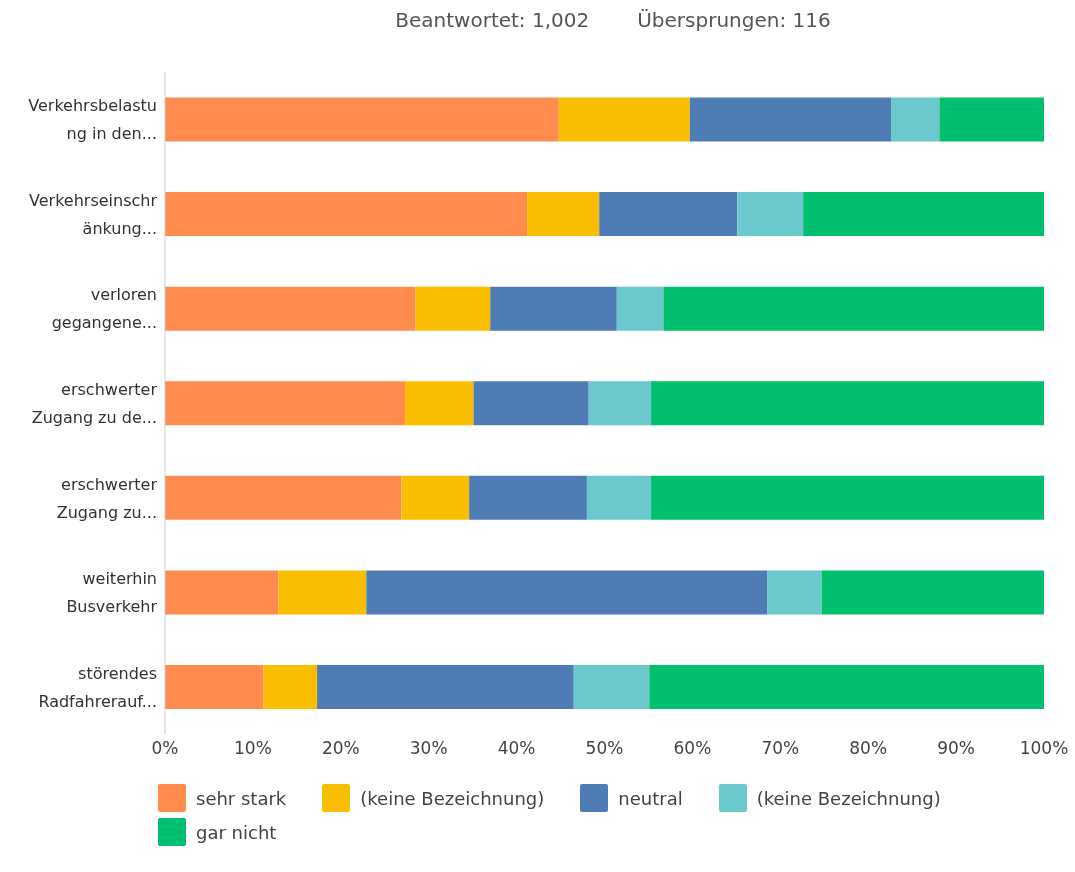  I want to click on x-tick-label: 80%, so click(868, 748).